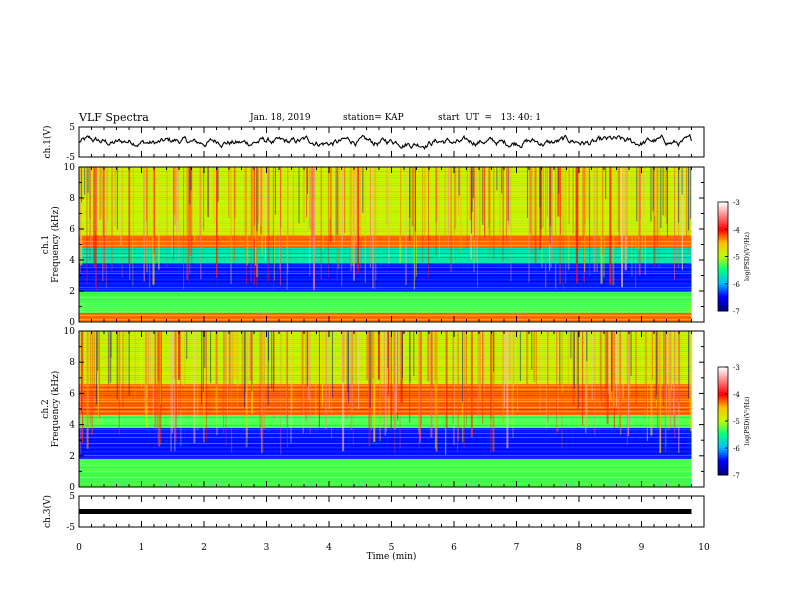 This screenshot has height=612, width=792. Describe the element at coordinates (734, 257) in the screenshot. I see `colorbar-1: -3 -4 -5 -6 -7 log(PSD)(V²/Hz)` at that location.